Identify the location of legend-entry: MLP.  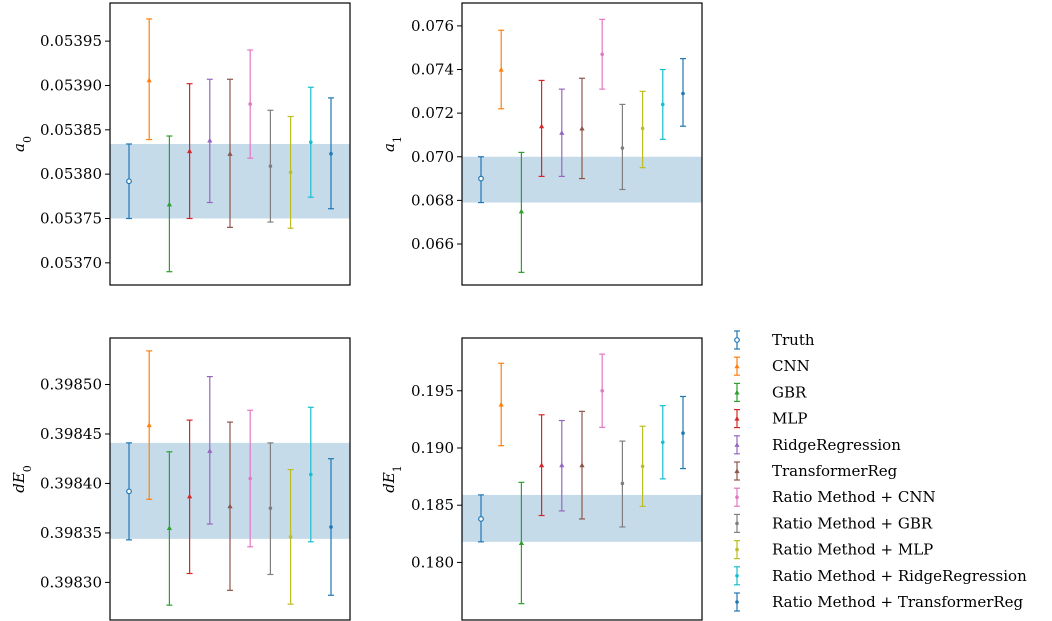
(770, 419).